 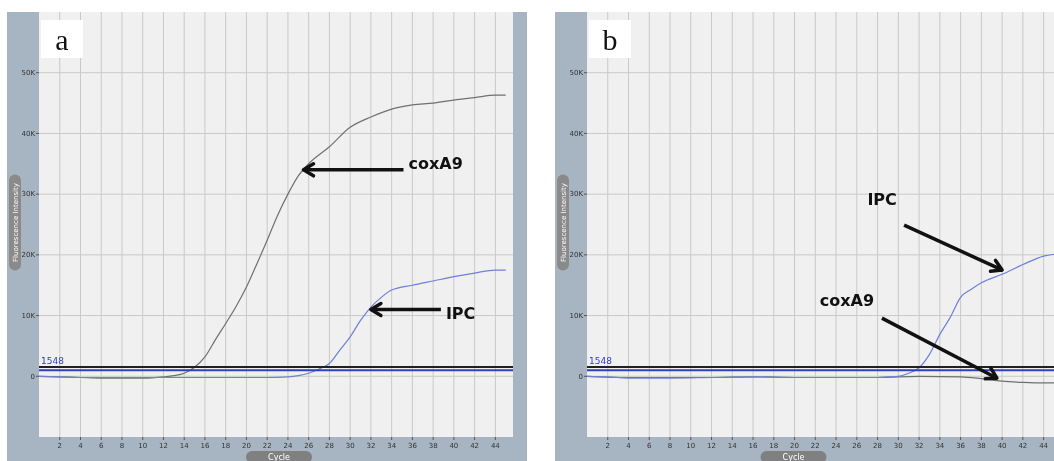 I want to click on chart-title: b, so click(x=610, y=39).